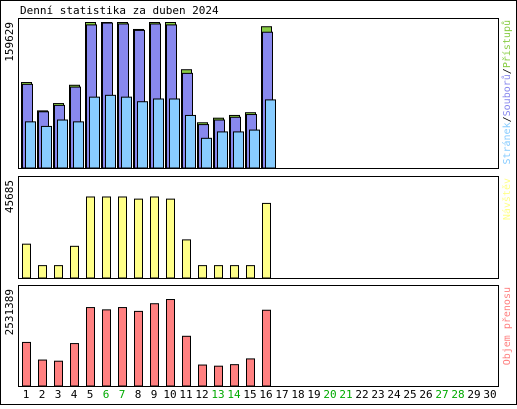  I want to click on x-tick-label: 10, so click(169, 394).